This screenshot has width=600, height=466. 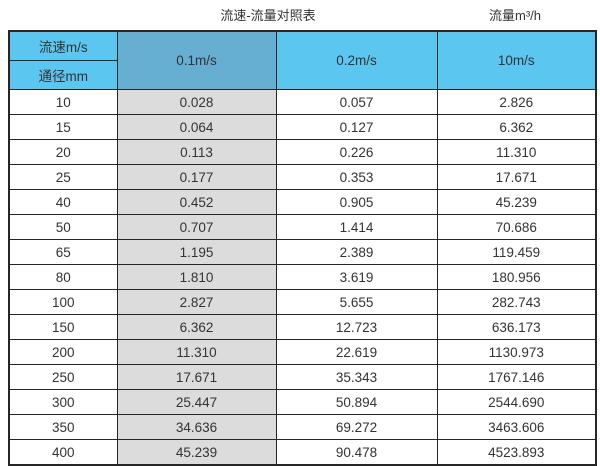 I want to click on value-cell: 1.195, so click(x=196, y=252).